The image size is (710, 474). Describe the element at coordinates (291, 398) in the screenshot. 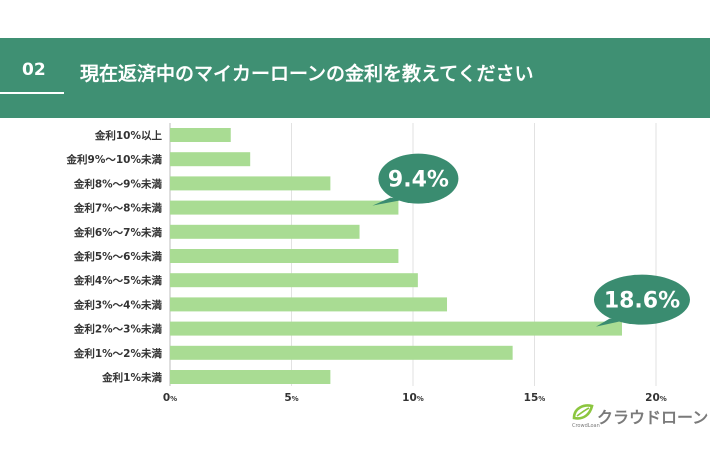

I see `x-tick-label: 5%` at that location.